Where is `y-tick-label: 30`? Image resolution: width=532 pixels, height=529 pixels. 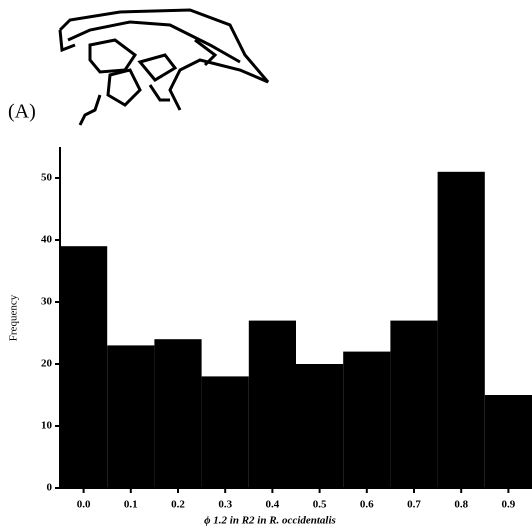 y-tick-label: 30 is located at coordinates (47, 302).